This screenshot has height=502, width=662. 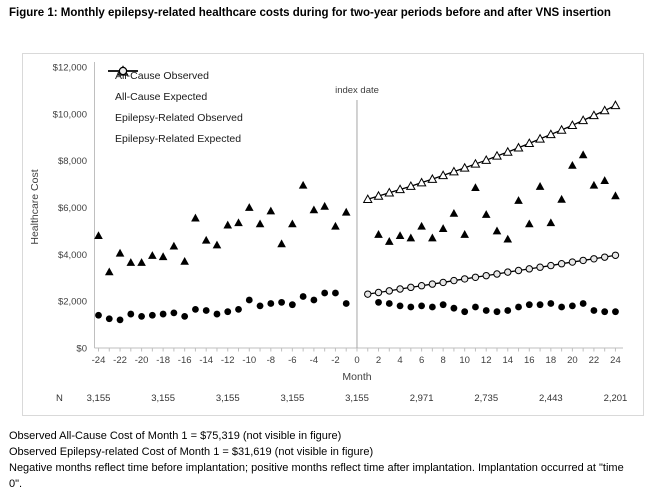 What do you see at coordinates (175, 86) in the screenshot?
I see `legend-item-all-cause-expected: All-Cause Expected` at bounding box center [175, 86].